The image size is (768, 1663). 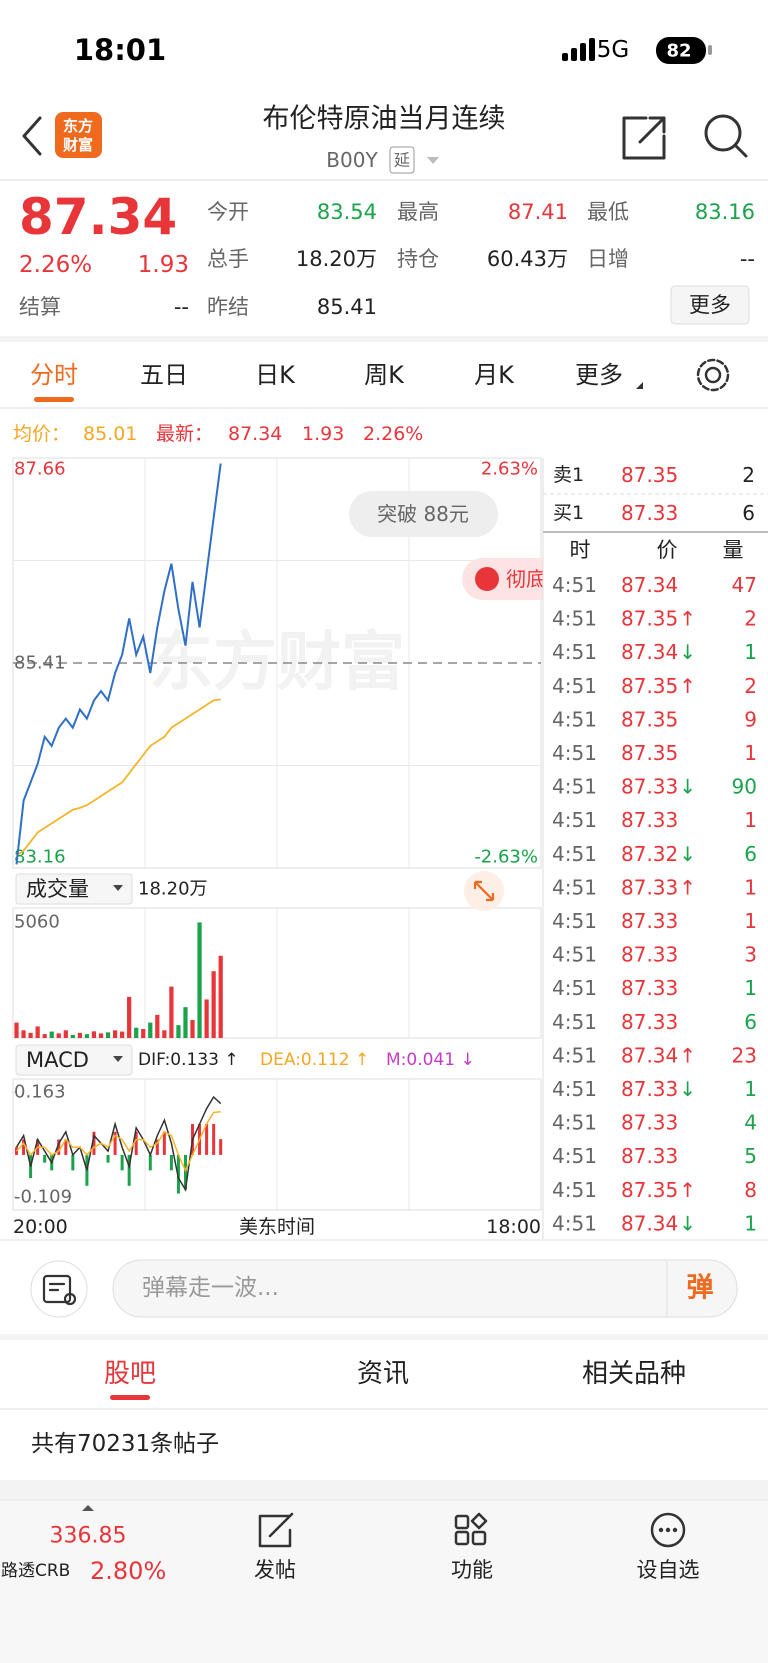 What do you see at coordinates (750, 619) in the screenshot?
I see `trade-qty: 2` at bounding box center [750, 619].